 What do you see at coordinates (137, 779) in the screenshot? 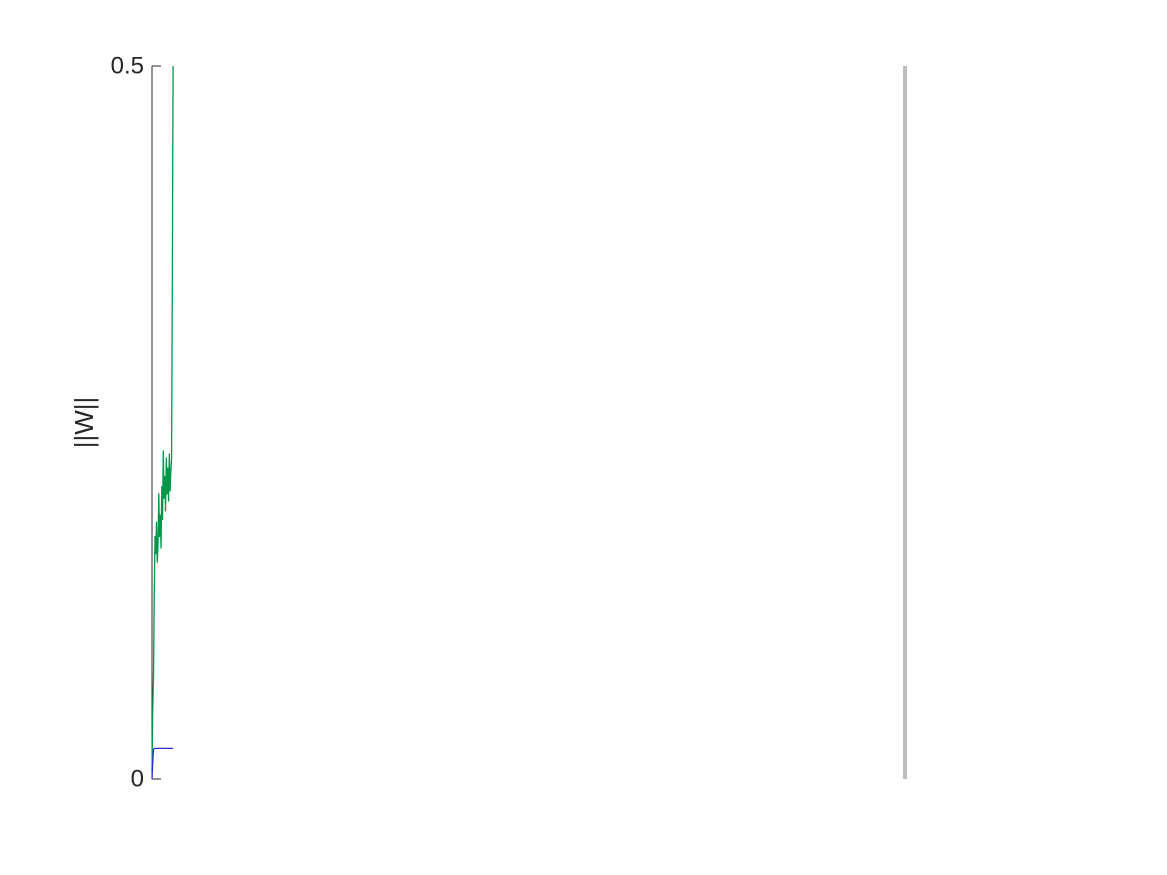
I see `y-tick-label: 0` at bounding box center [137, 779].